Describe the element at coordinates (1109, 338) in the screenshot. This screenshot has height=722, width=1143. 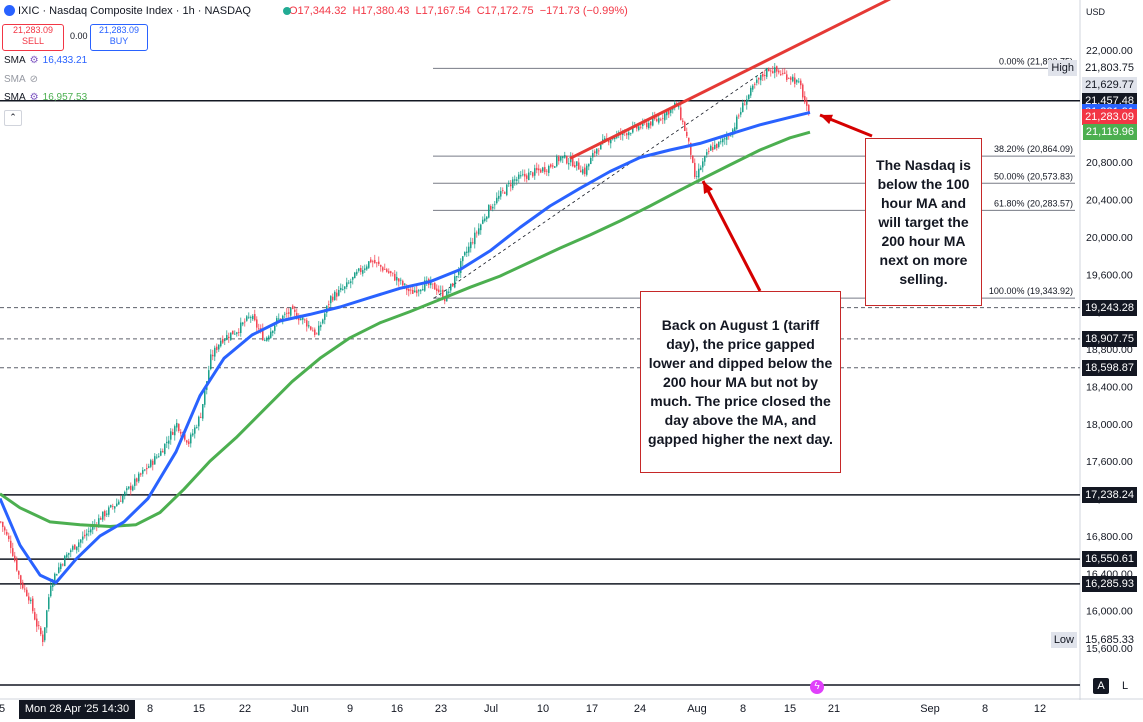
I see `price-axis-label: 18,907.75` at that location.